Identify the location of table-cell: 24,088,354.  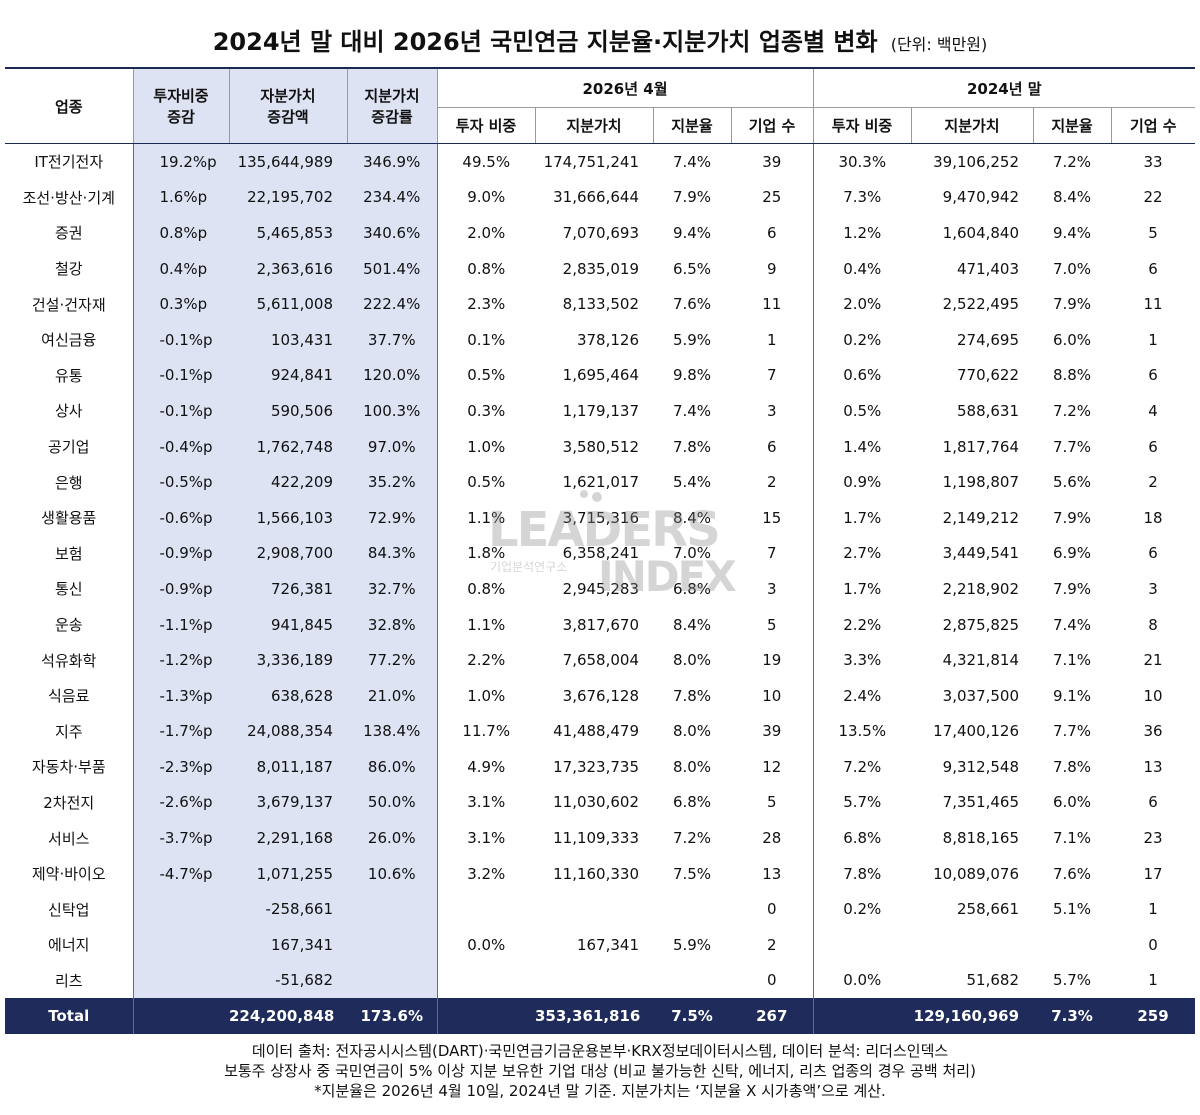
(288, 731).